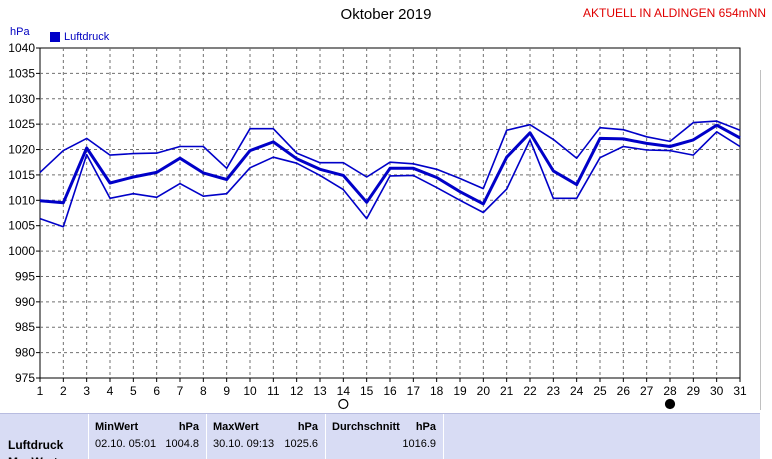  Describe the element at coordinates (86, 391) in the screenshot. I see `x-tick-label: 3` at that location.